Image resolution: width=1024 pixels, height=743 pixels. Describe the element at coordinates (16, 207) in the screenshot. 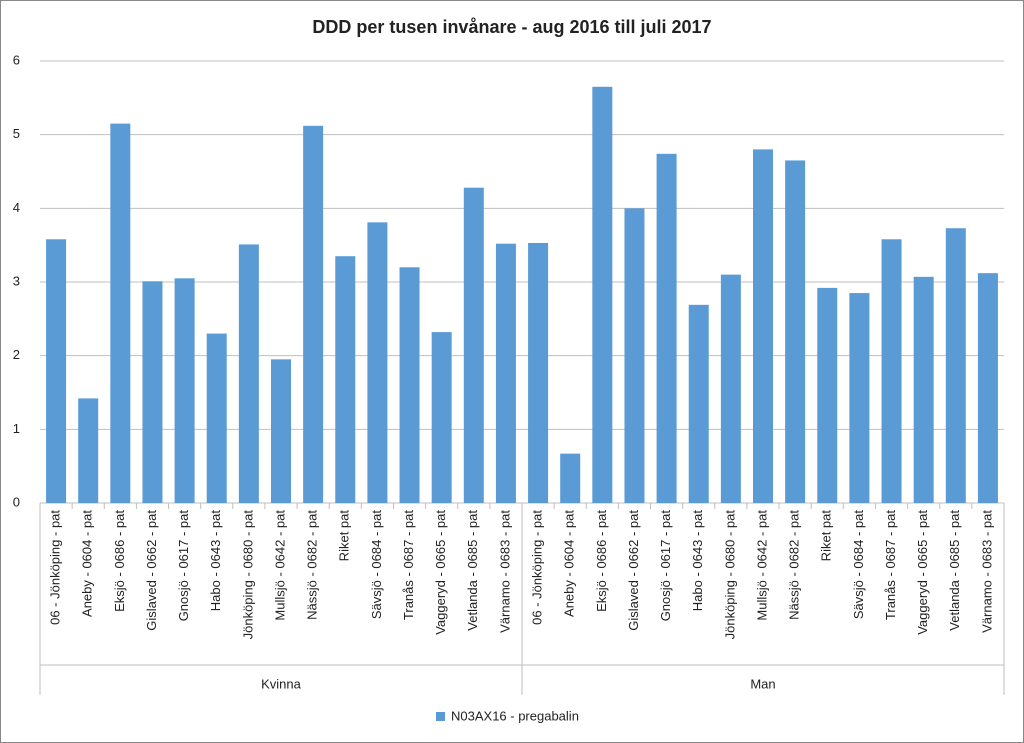

I see `y-tick-label: 4` at that location.